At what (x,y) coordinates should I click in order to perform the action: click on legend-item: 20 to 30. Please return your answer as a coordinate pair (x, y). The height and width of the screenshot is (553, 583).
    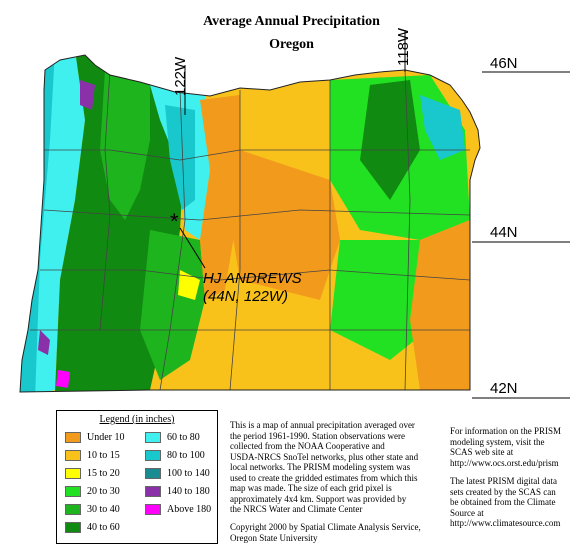
    Looking at the image, I should click on (92, 491).